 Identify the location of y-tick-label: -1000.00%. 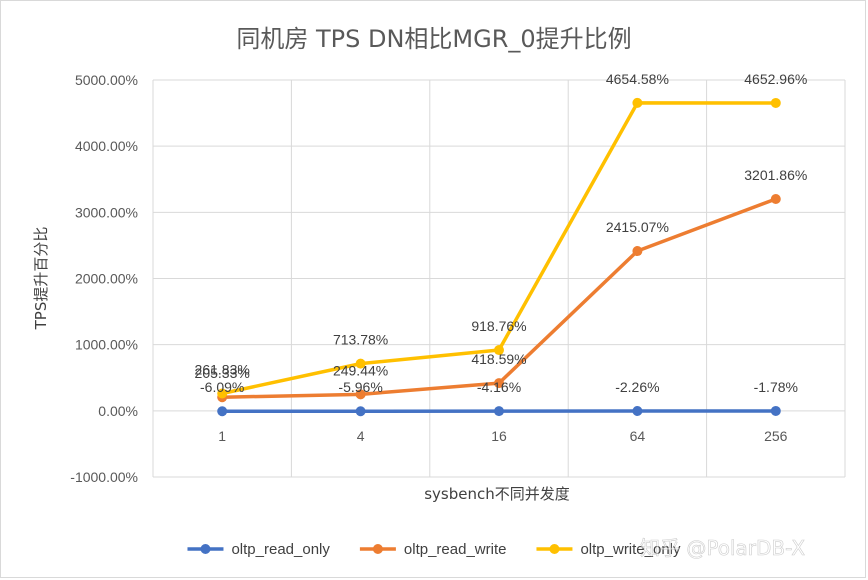
(104, 477).